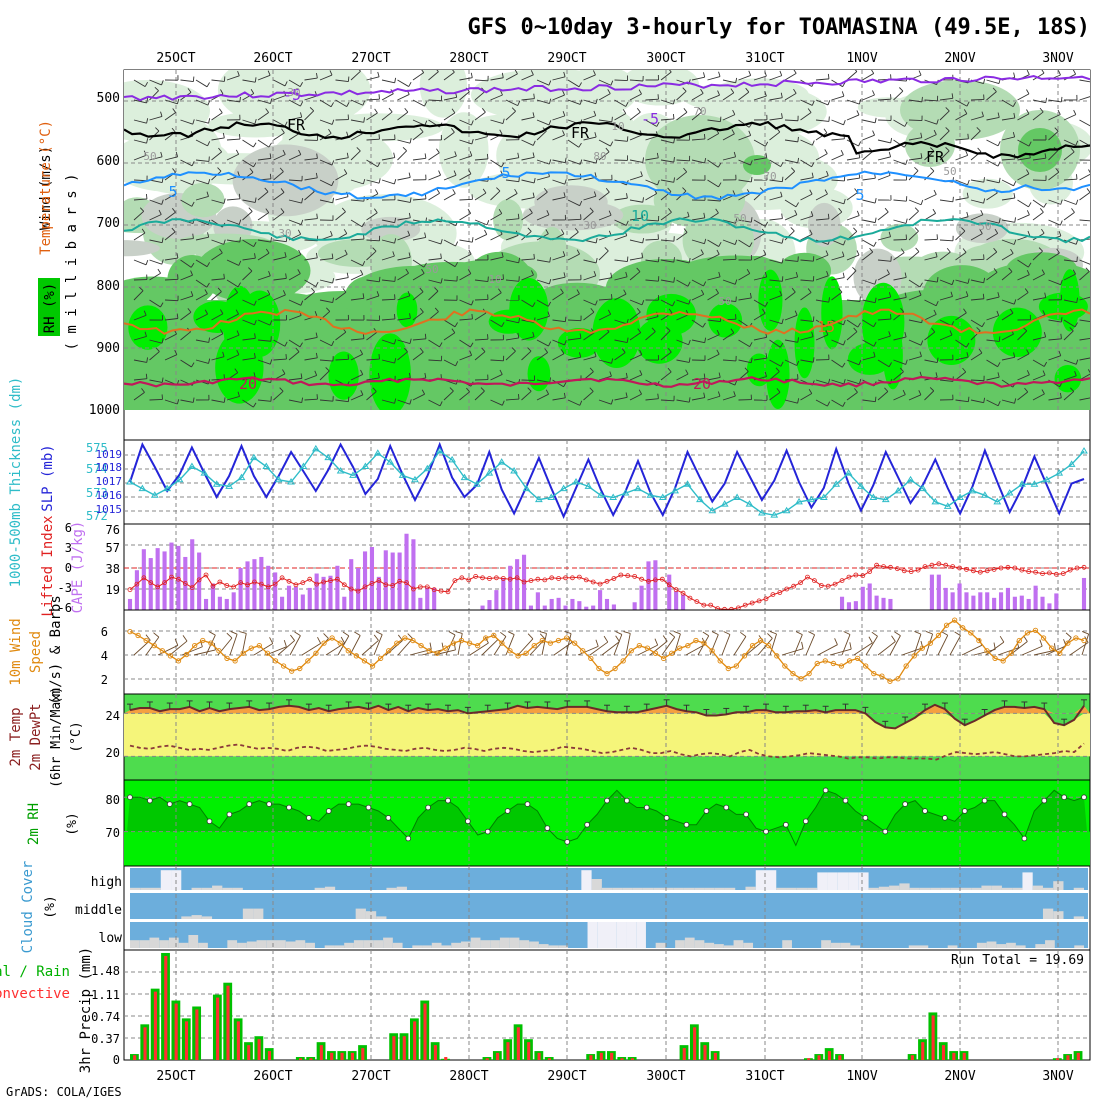 Image resolution: width=1100 pixels, height=1100 pixels. Describe the element at coordinates (453, 643) in the screenshot. I see `wind-speed-point` at that location.